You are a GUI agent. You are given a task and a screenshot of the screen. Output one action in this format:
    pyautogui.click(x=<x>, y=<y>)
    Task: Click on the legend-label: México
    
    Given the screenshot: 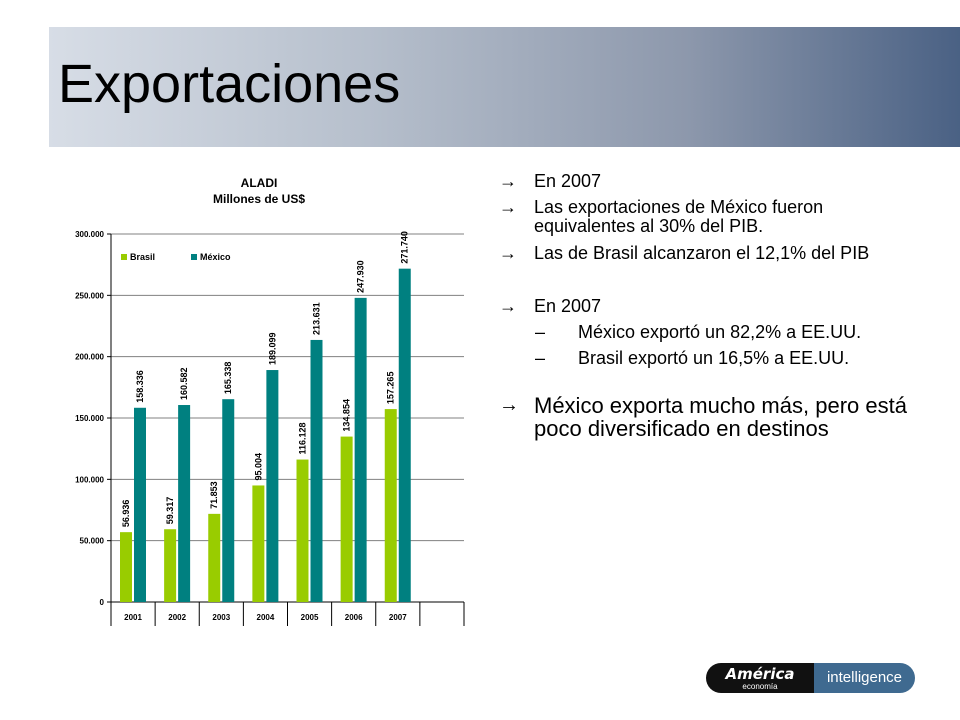 What is the action you would take?
    pyautogui.click(x=215, y=257)
    